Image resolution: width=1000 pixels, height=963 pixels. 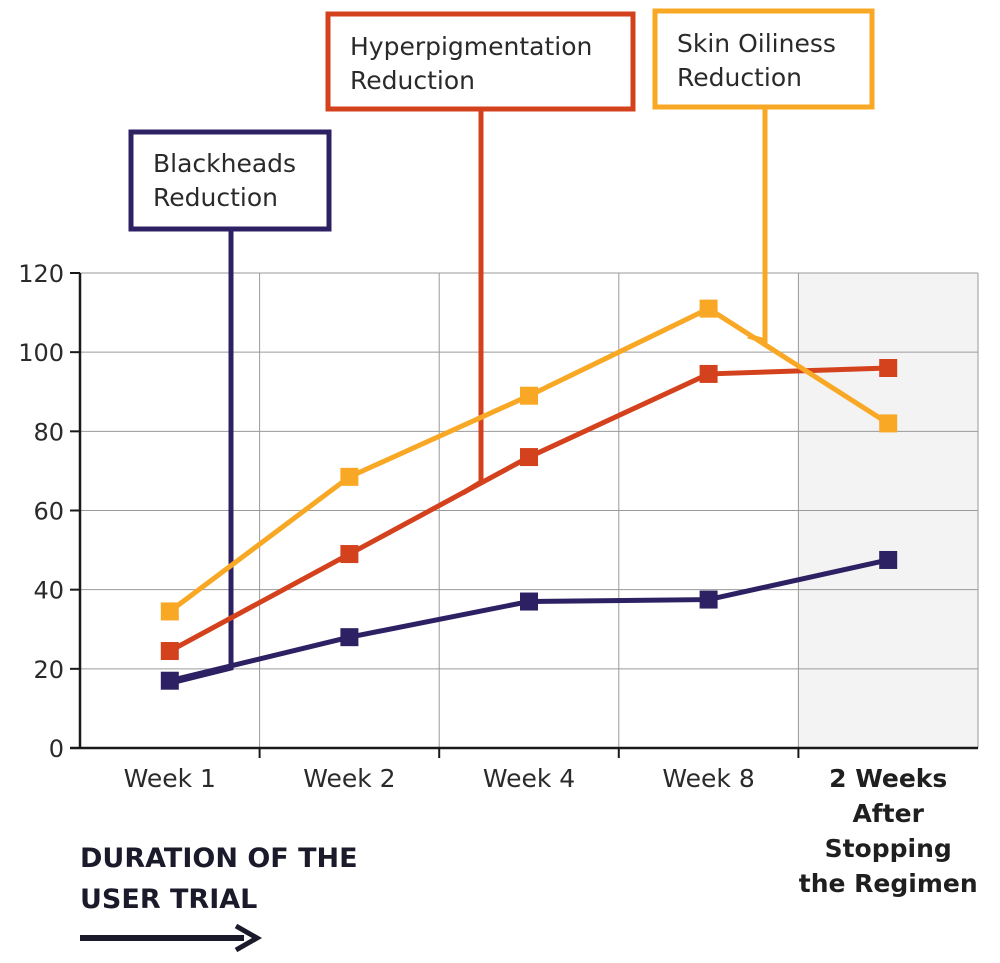 What do you see at coordinates (756, 43) in the screenshot?
I see `series-label: Skin Oiliness` at bounding box center [756, 43].